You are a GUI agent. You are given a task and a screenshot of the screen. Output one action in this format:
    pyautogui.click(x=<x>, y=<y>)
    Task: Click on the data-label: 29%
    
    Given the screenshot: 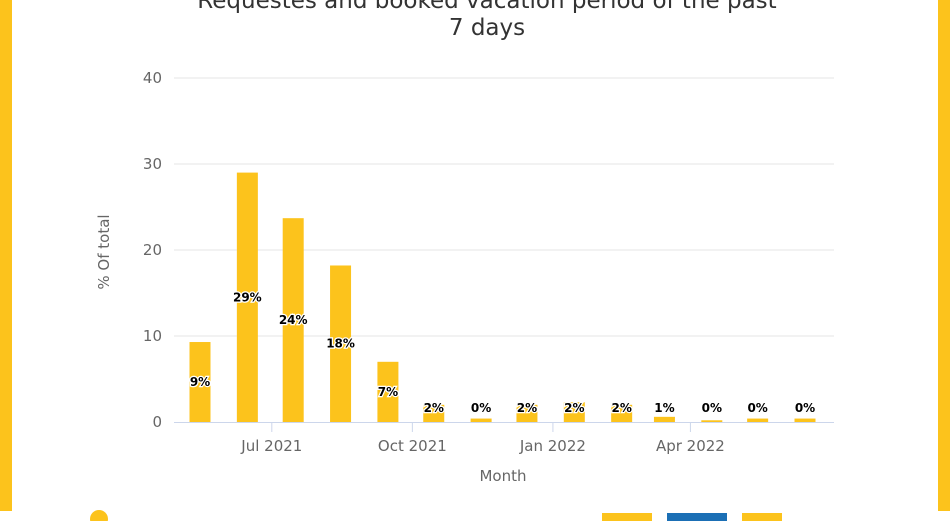 What is the action you would take?
    pyautogui.click(x=247, y=297)
    